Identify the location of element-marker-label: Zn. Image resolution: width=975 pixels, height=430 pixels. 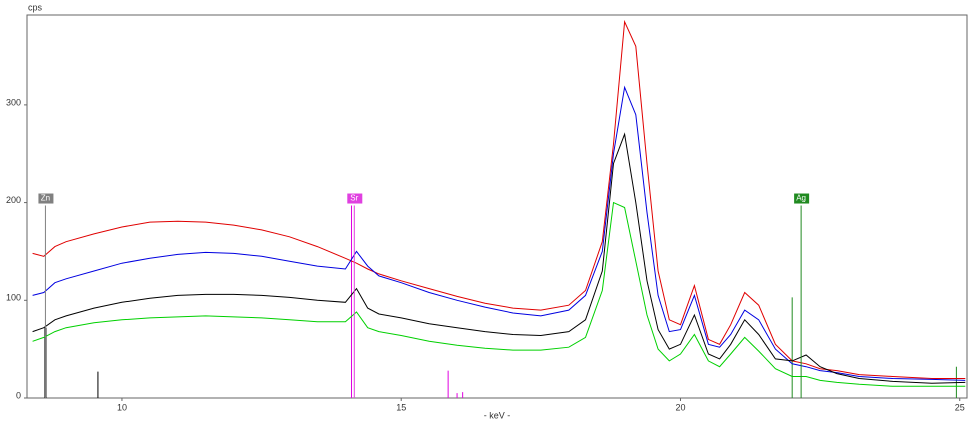
(45, 198).